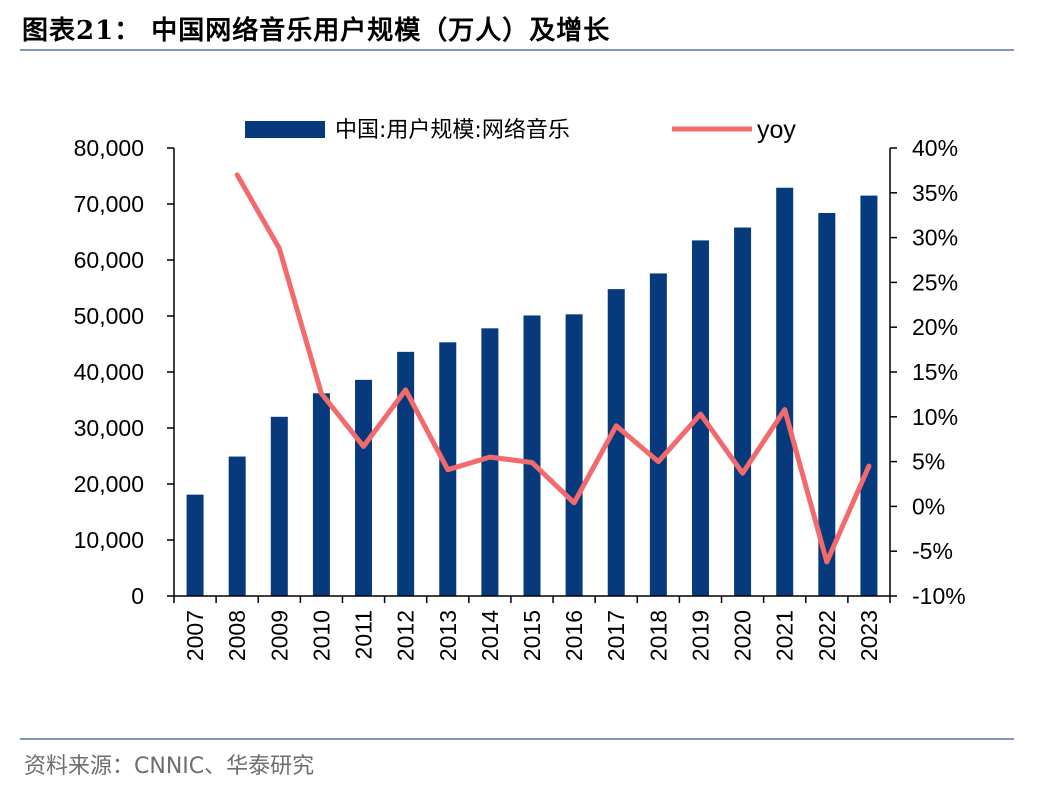 The image size is (1048, 792). Describe the element at coordinates (109, 484) in the screenshot. I see `y-left-tick-label: 20,000` at that location.